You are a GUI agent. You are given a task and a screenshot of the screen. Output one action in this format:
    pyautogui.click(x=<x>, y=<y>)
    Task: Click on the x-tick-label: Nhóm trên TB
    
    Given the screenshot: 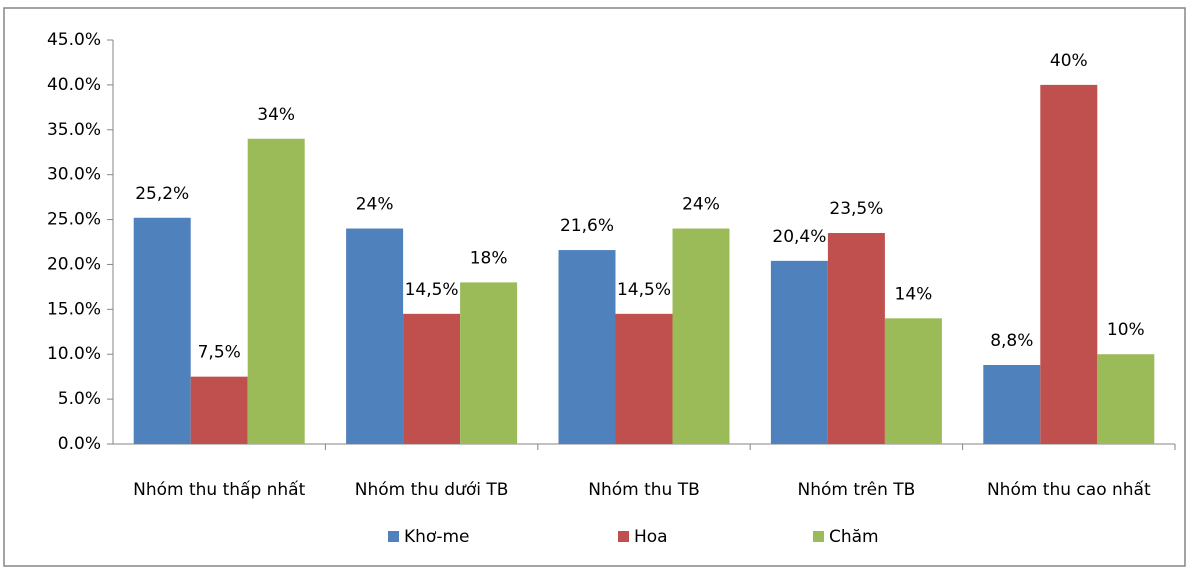 What is the action you would take?
    pyautogui.click(x=856, y=490)
    